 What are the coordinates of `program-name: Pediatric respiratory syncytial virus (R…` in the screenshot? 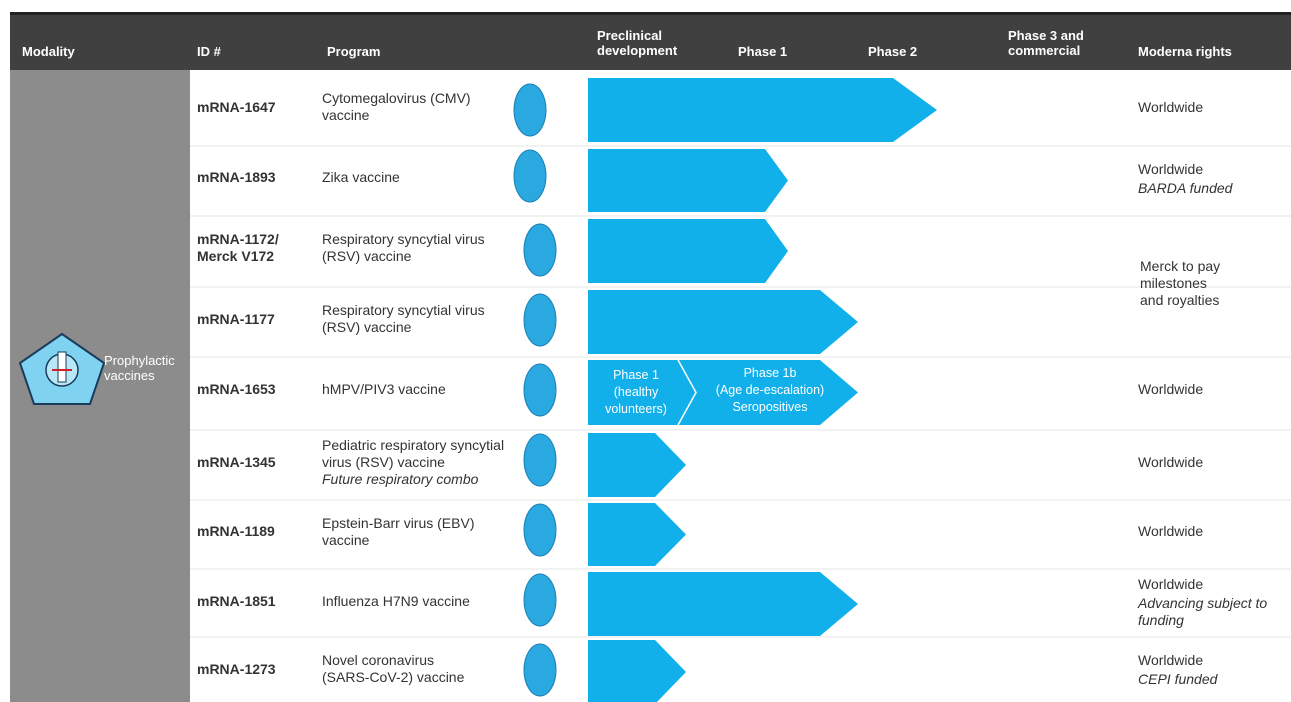 It's located at (413, 453).